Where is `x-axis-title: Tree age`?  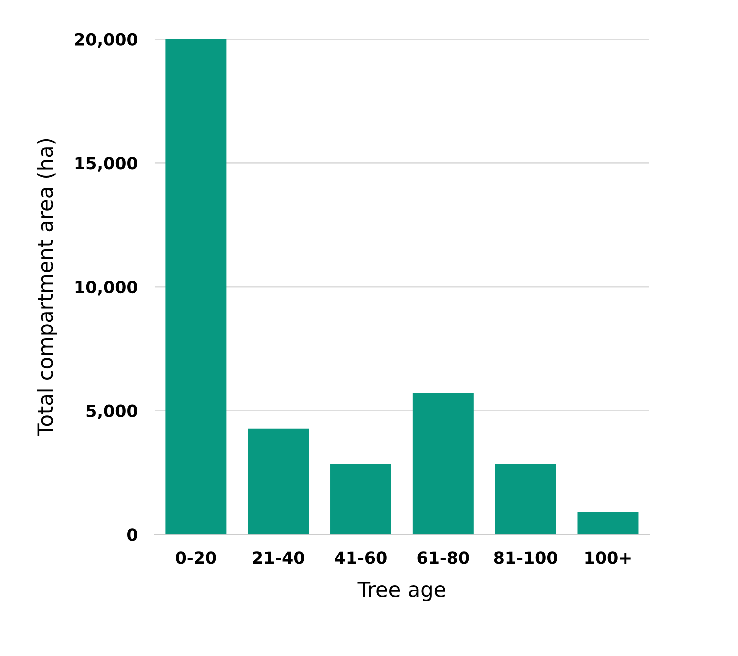 x-axis-title: Tree age is located at coordinates (402, 592).